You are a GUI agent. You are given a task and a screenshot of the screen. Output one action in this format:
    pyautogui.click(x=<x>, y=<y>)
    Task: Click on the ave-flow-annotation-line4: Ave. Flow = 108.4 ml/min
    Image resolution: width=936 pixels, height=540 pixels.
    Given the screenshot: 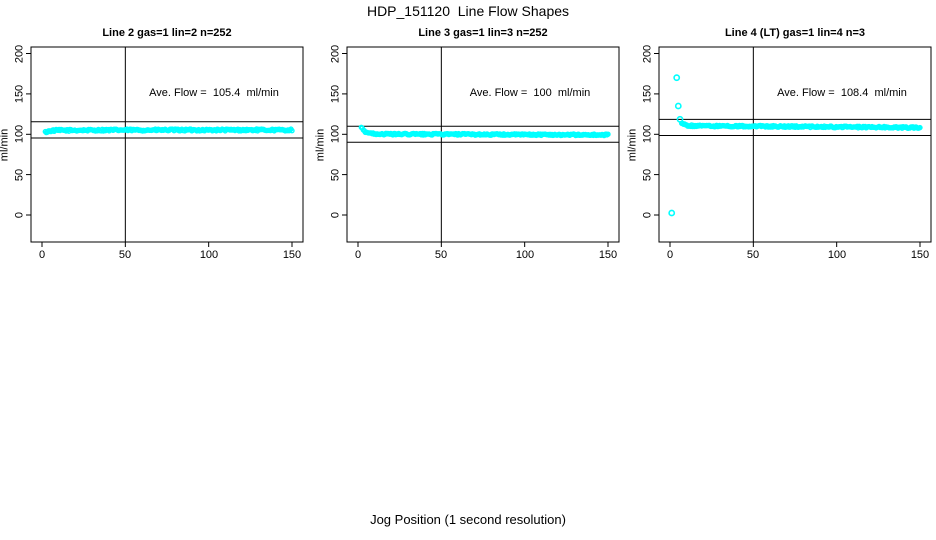 What is the action you would take?
    pyautogui.click(x=842, y=93)
    